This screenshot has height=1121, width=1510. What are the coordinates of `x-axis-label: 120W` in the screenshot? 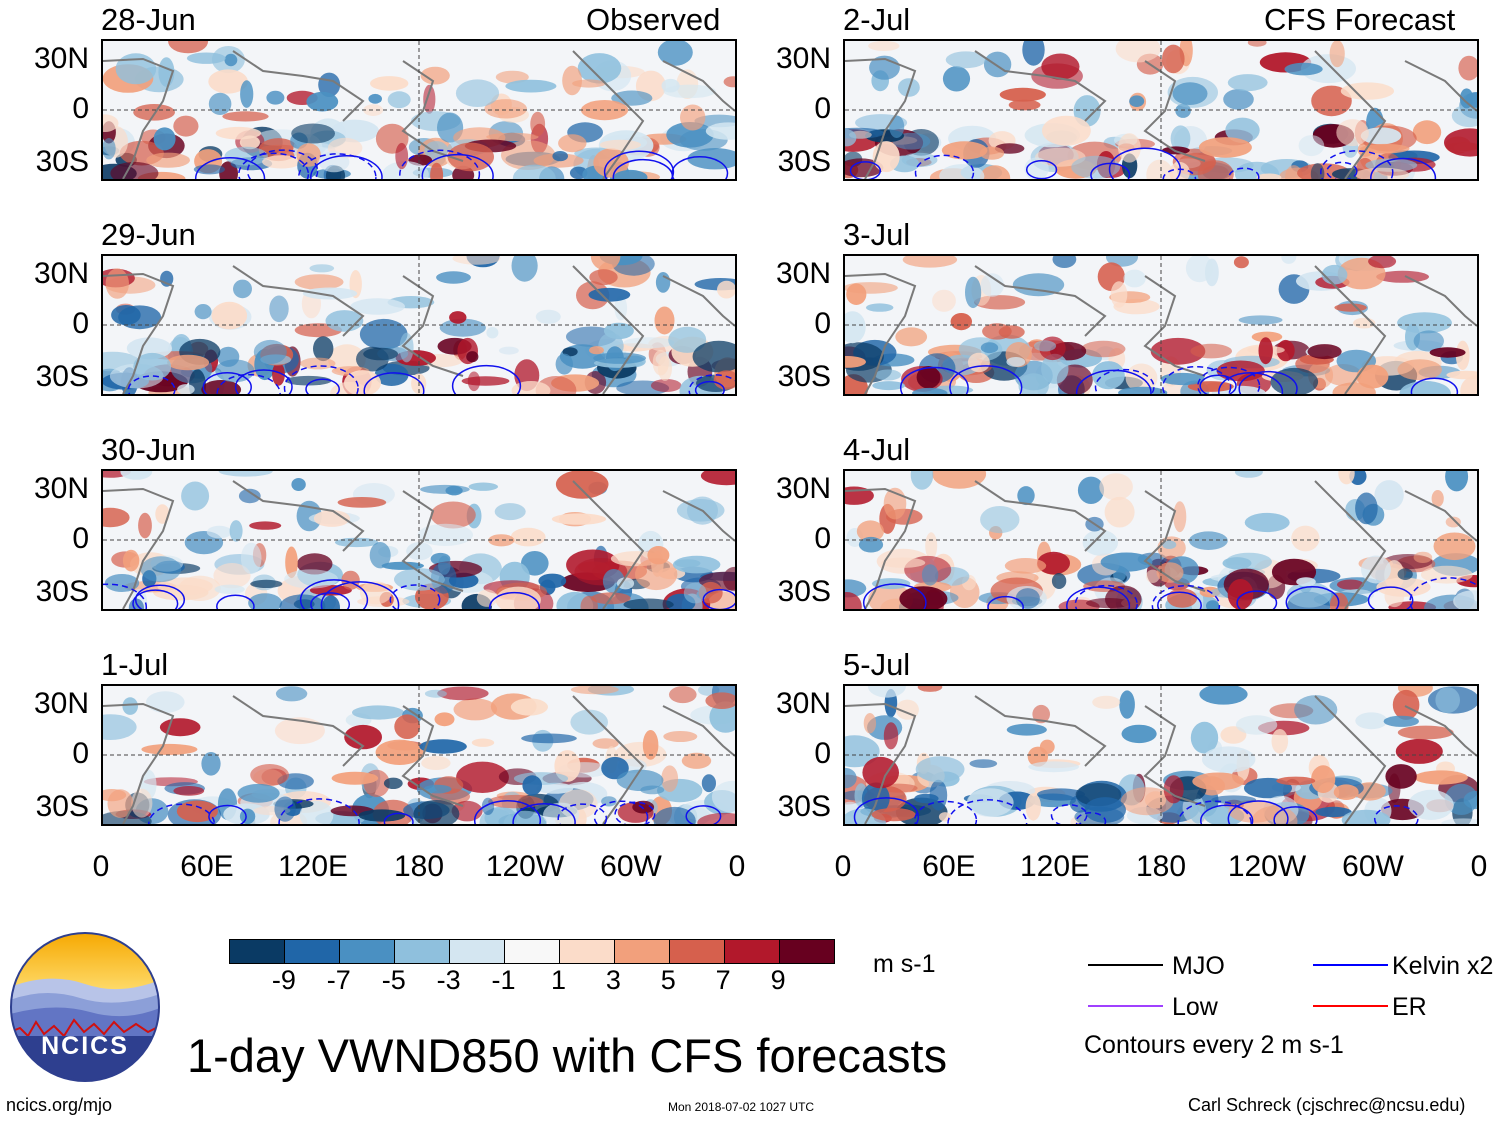 It's located at (1267, 866).